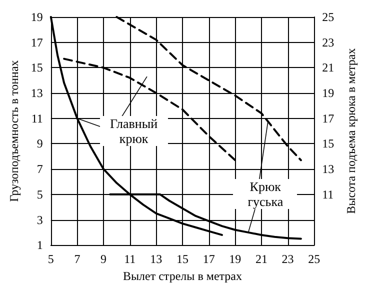  Describe the element at coordinates (39, 245) in the screenshot. I see `y-tick-label: 1` at that location.